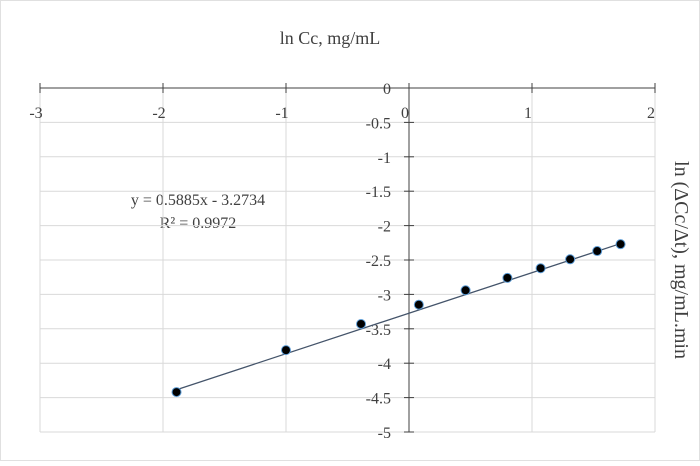  What do you see at coordinates (405, 113) in the screenshot?
I see `x-tick-label: 0` at bounding box center [405, 113].